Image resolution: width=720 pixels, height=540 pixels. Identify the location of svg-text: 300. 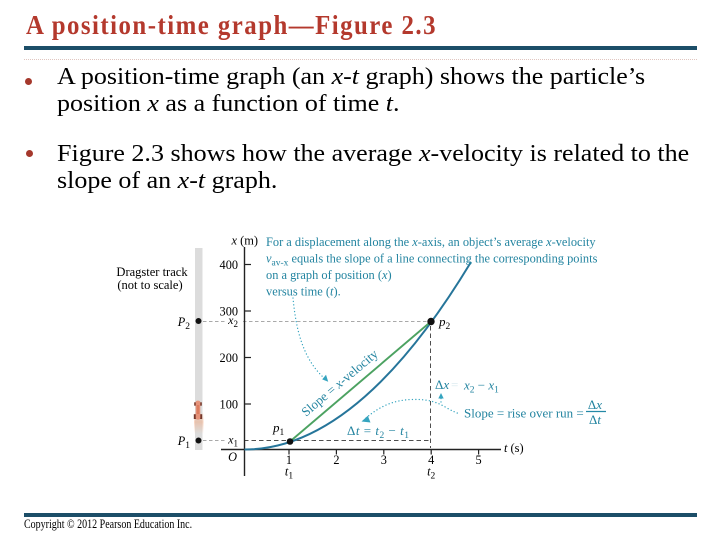
(229, 312).